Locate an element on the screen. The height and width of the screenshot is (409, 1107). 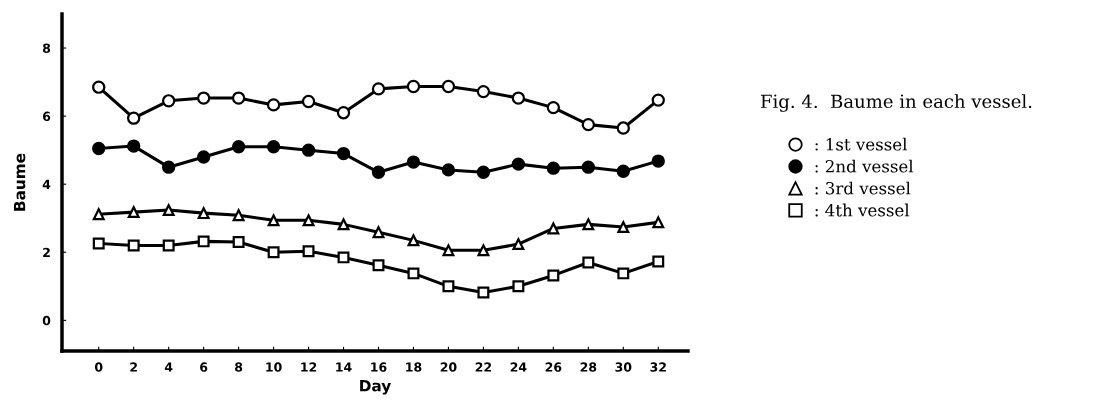
text: Fig. 4. Baume in each vessel. is located at coordinates (896, 103).